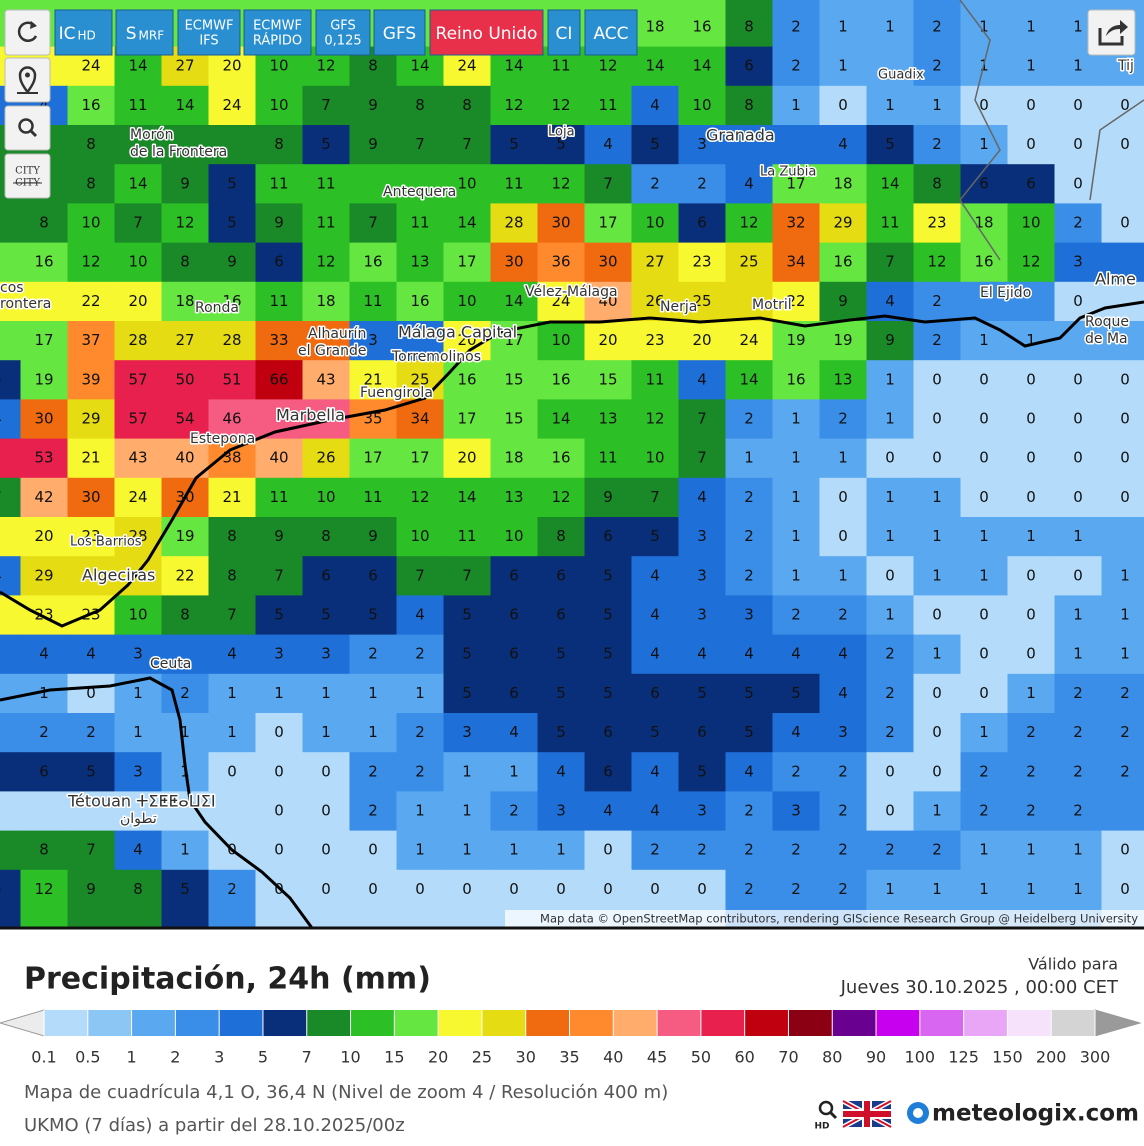  Describe the element at coordinates (1111, 32) in the screenshot. I see `share-button` at that location.